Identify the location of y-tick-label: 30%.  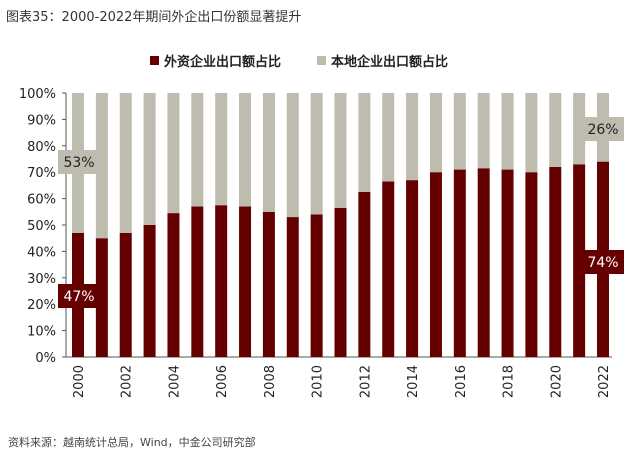
(41, 279).